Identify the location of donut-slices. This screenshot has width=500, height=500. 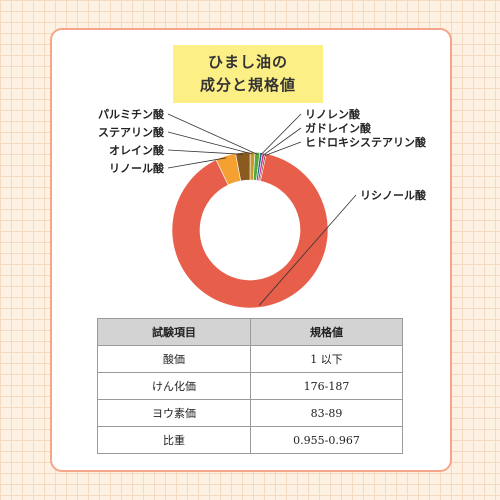
(250, 230).